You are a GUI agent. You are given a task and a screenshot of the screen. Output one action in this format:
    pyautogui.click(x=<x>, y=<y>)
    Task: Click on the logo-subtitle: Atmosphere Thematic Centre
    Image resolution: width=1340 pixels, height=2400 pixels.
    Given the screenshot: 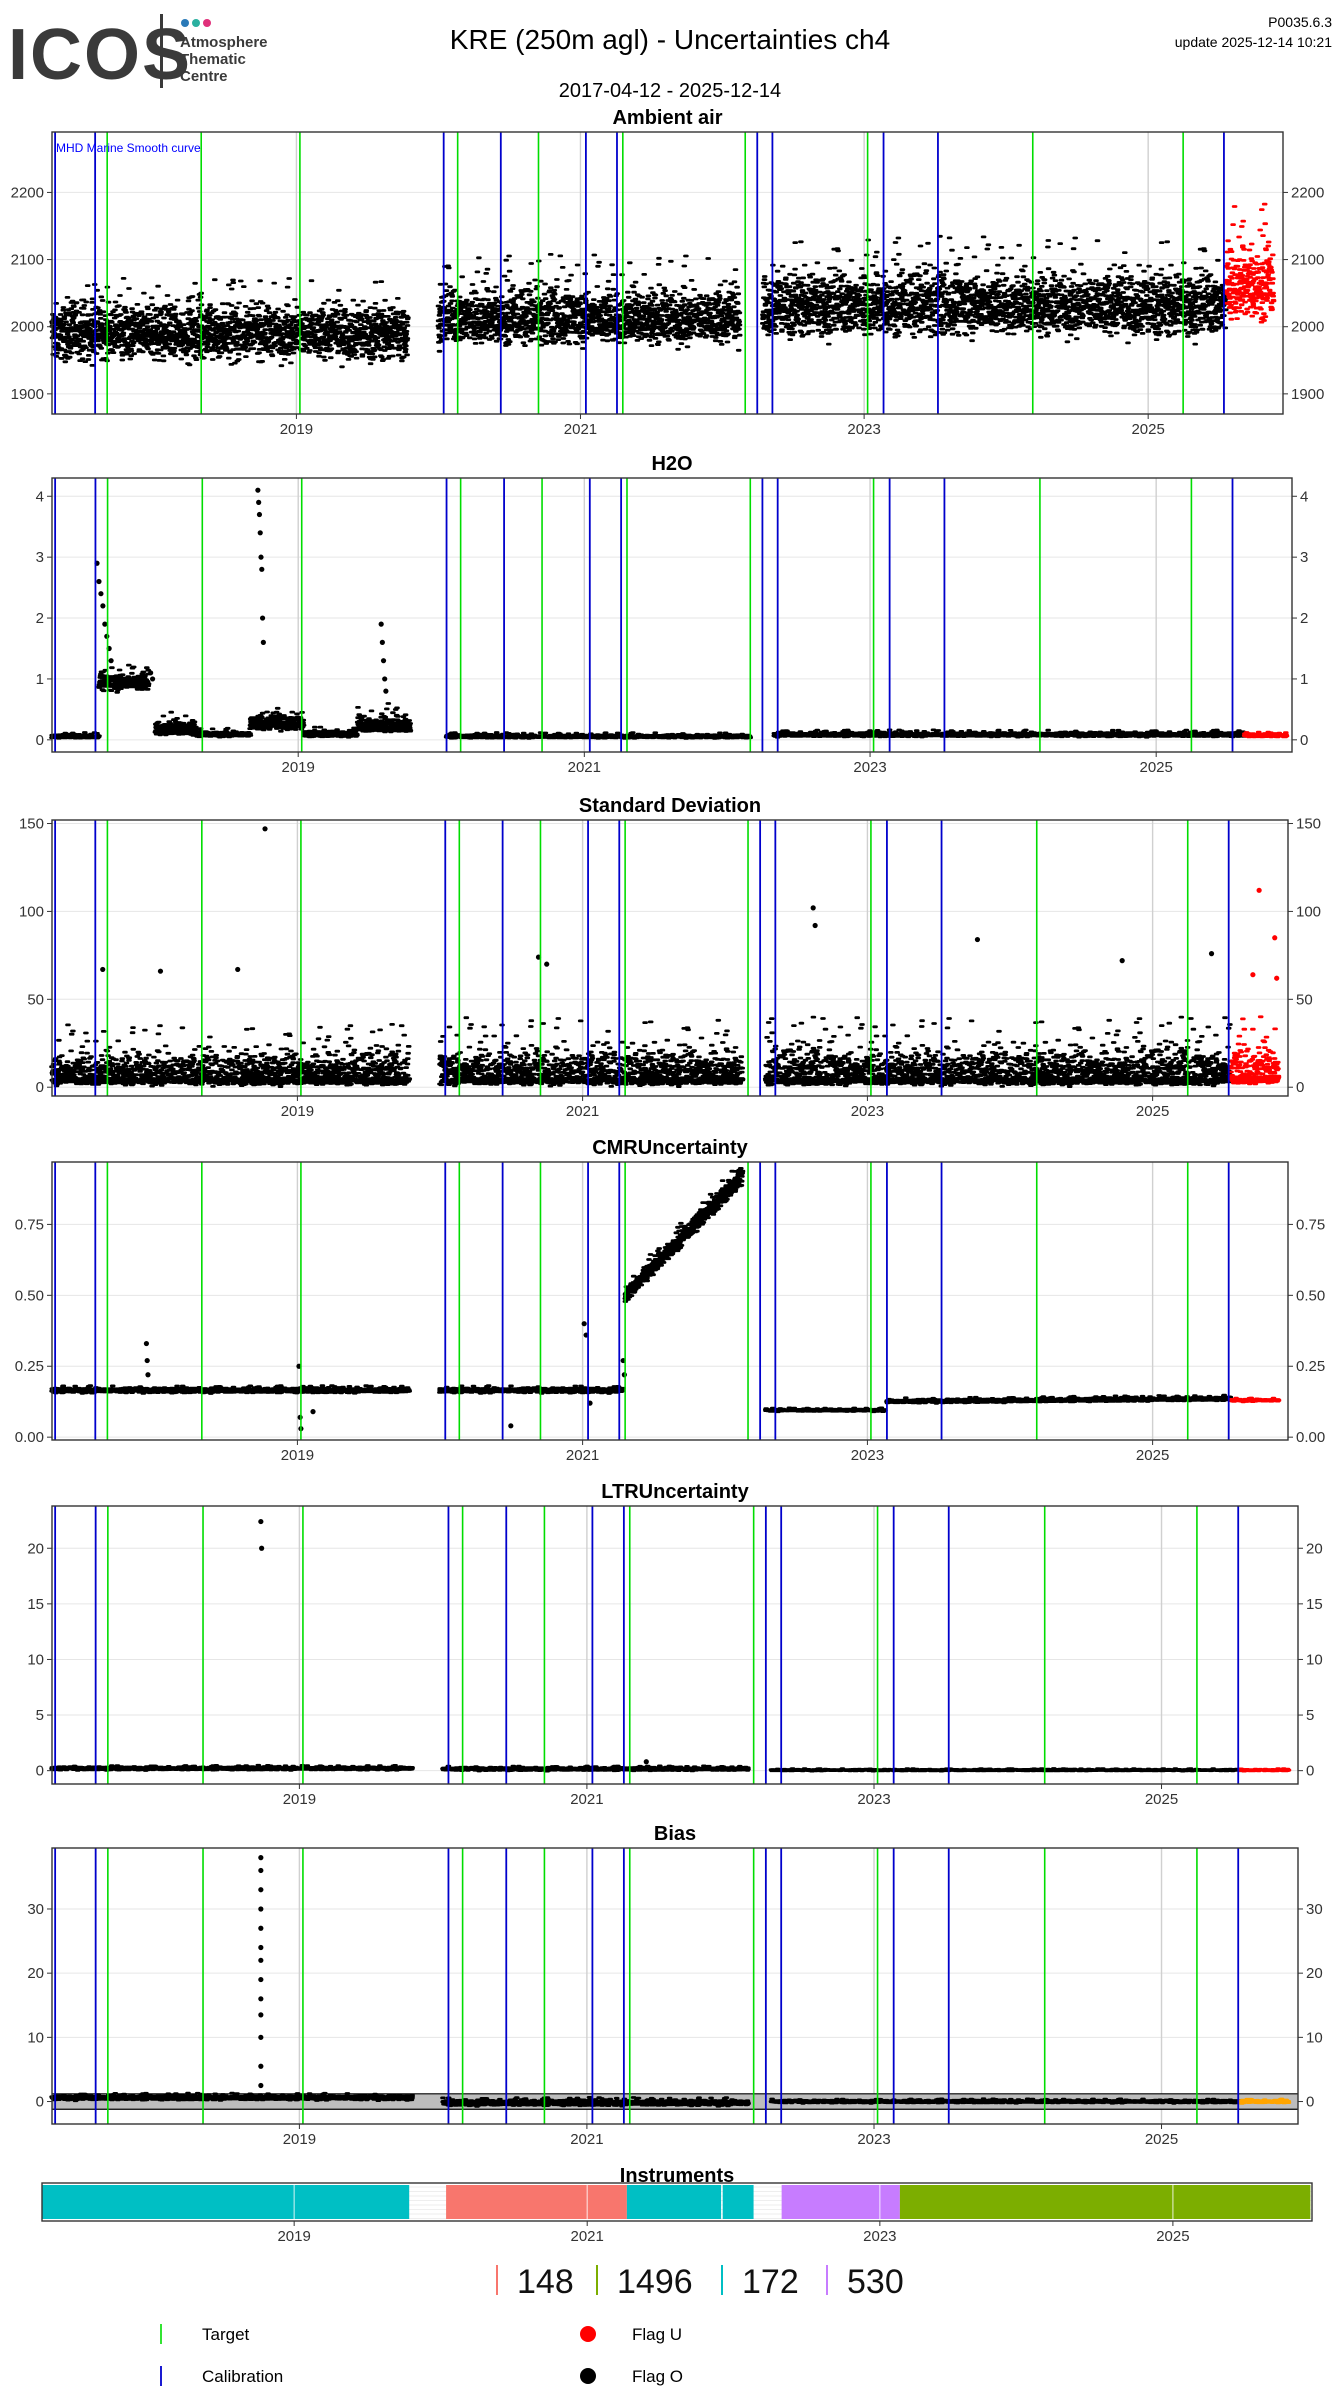 What is the action you would take?
    pyautogui.click(x=224, y=55)
    